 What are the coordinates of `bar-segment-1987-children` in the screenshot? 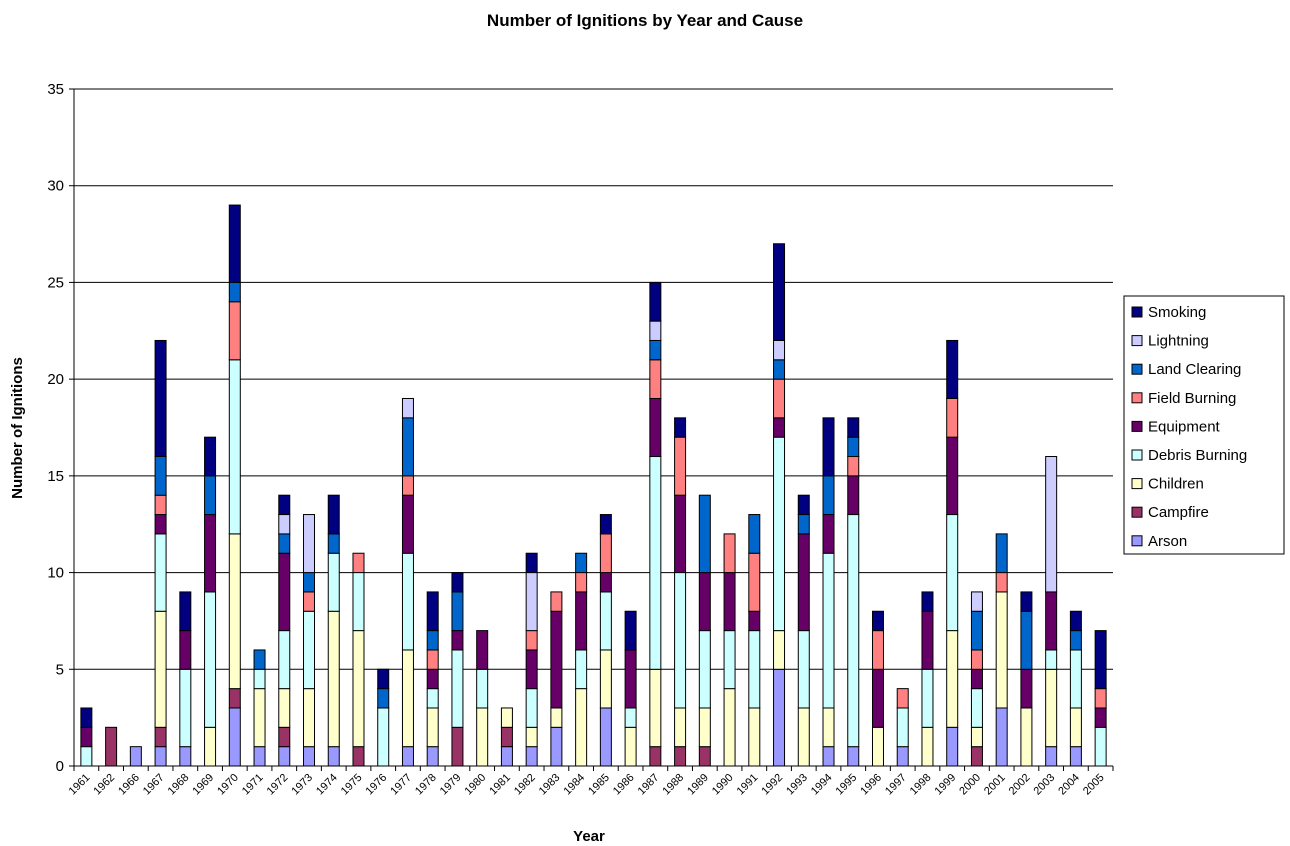 It's located at (655, 708).